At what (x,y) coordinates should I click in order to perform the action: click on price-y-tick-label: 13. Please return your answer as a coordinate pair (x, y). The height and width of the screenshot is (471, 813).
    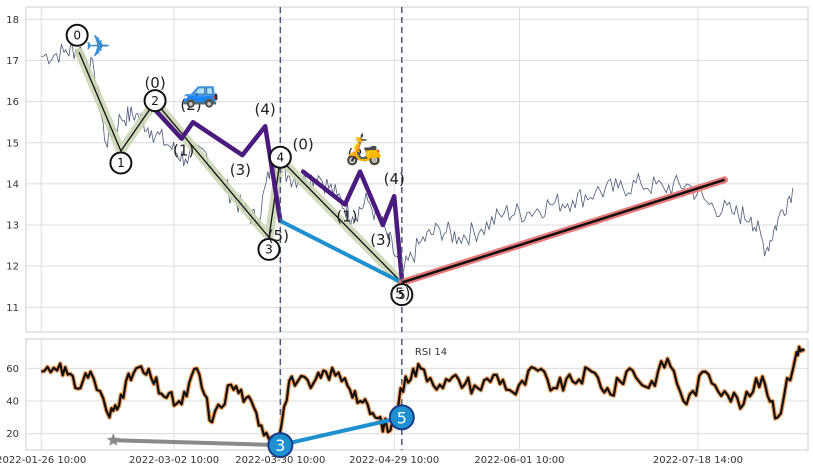
    Looking at the image, I should click on (12, 226).